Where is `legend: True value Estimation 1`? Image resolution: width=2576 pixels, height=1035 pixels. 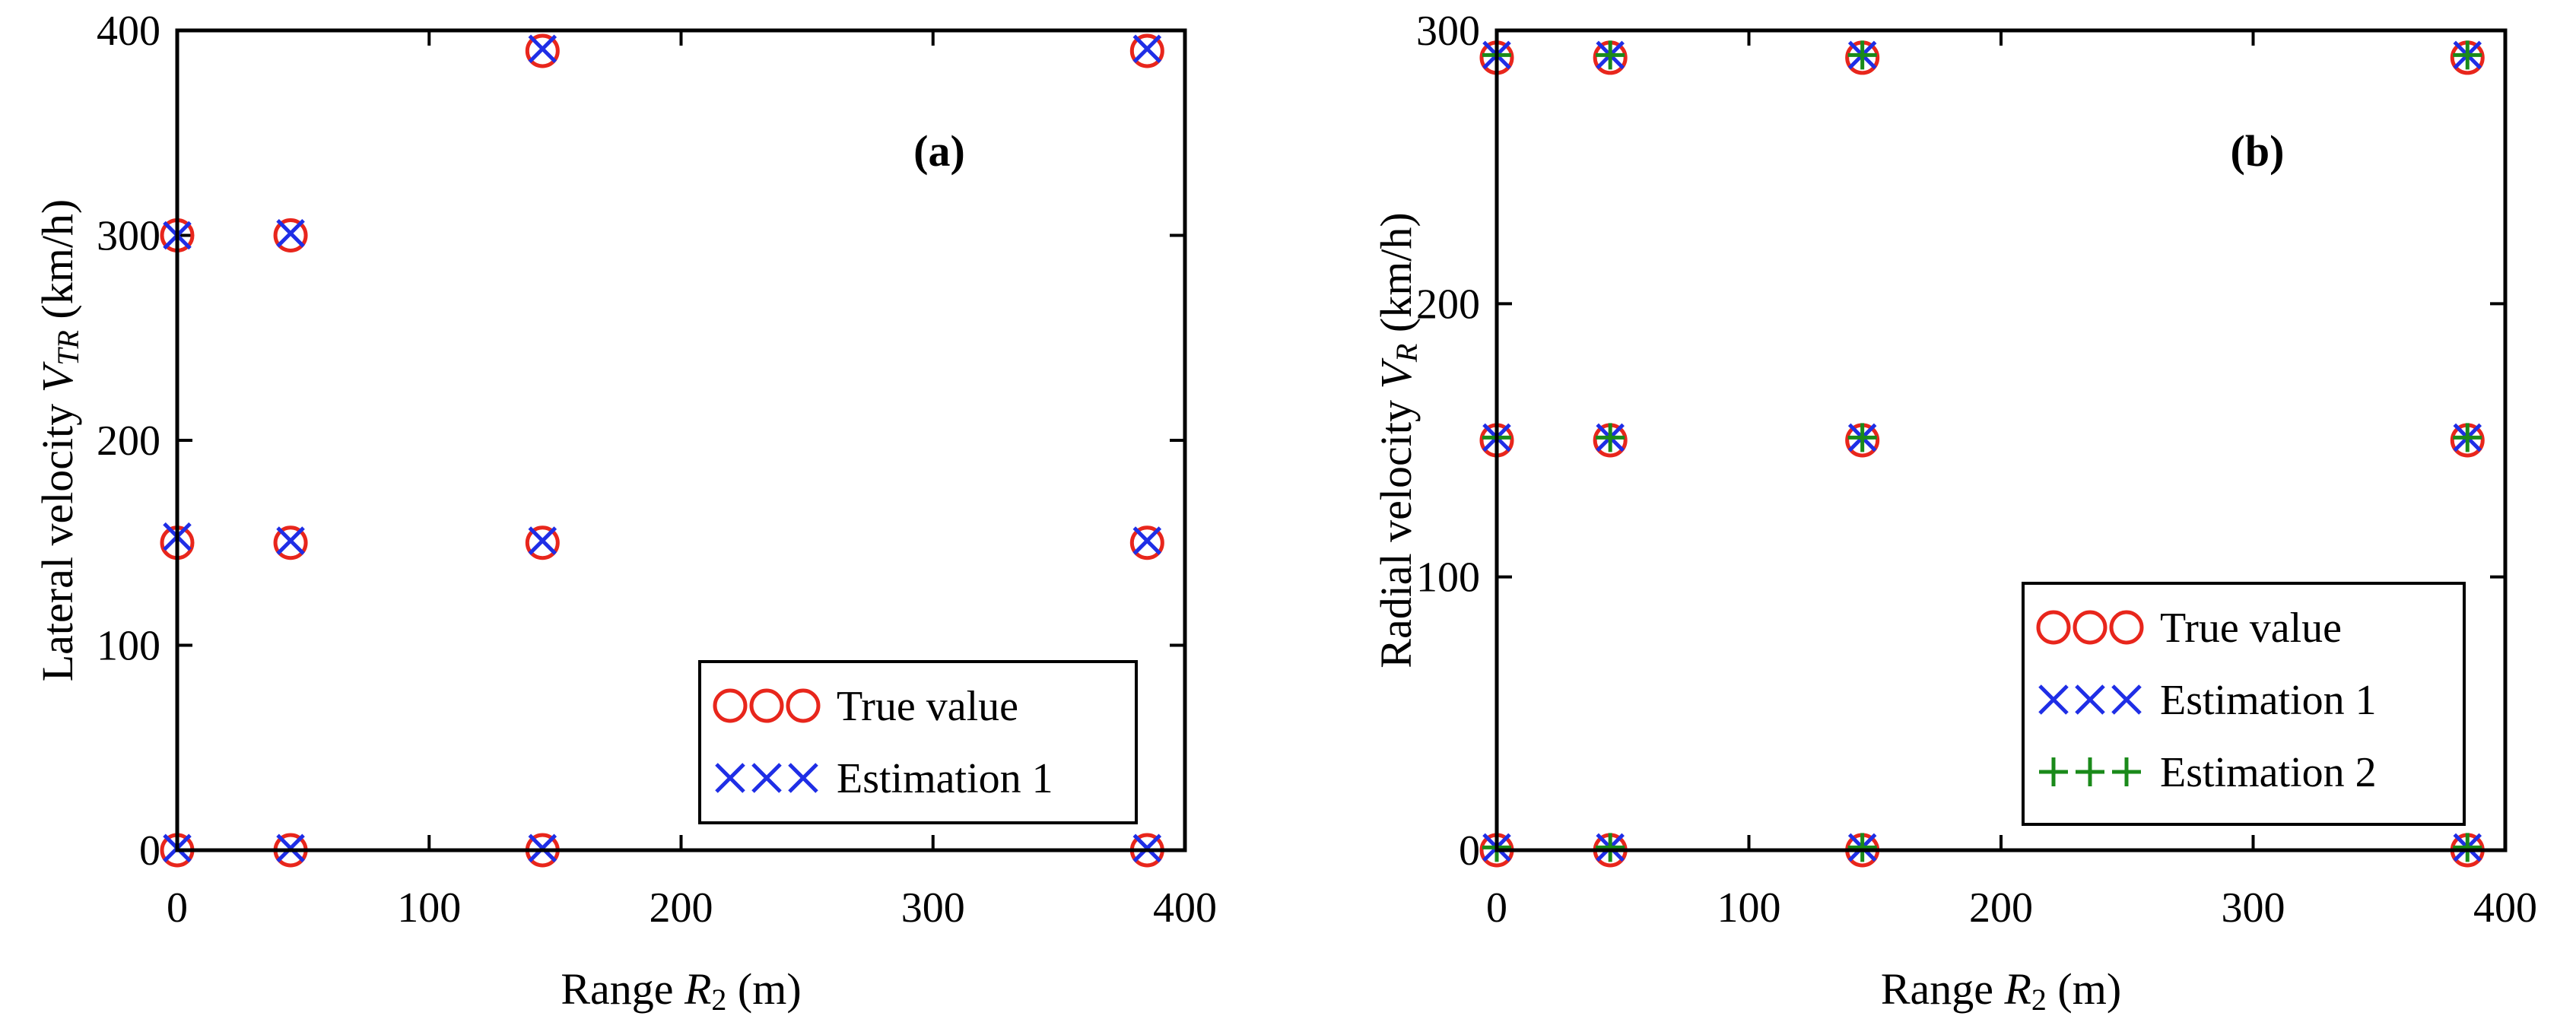
legend: True value Estimation 1 is located at coordinates (918, 742).